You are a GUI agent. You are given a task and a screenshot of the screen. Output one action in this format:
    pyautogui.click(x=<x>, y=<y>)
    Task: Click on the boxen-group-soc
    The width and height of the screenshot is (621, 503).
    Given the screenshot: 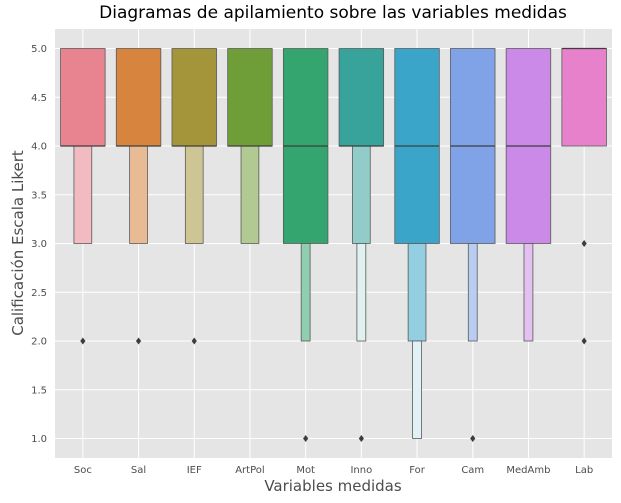 What is the action you would take?
    pyautogui.click(x=83, y=196)
    